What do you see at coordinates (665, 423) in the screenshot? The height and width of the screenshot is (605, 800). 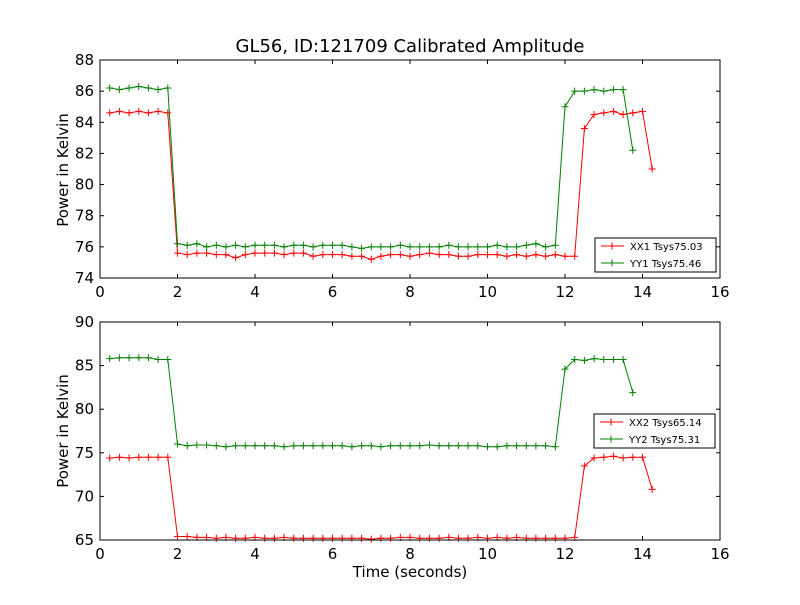 I see `legend-label-xx2: XX2 Tsys65.14` at bounding box center [665, 423].